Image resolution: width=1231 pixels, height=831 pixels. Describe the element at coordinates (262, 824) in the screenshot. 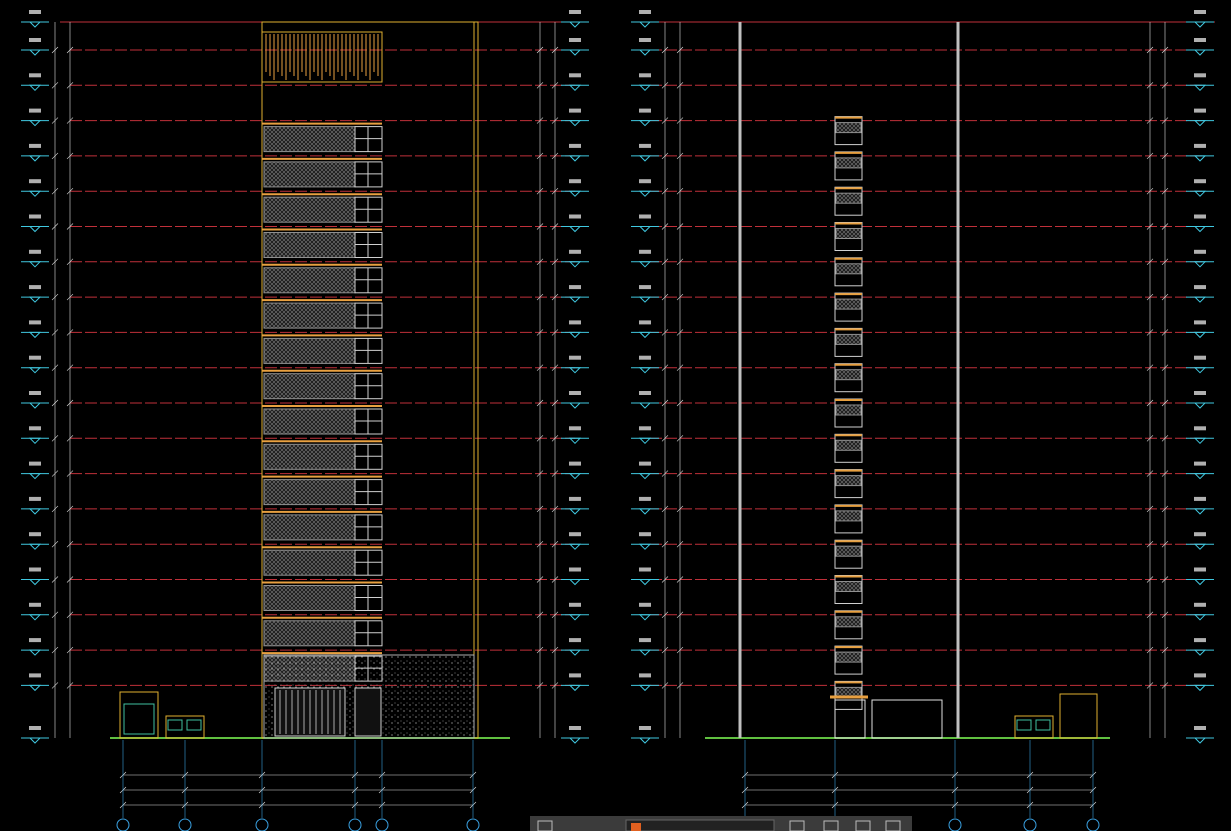

I see `axis-bubble` at that location.